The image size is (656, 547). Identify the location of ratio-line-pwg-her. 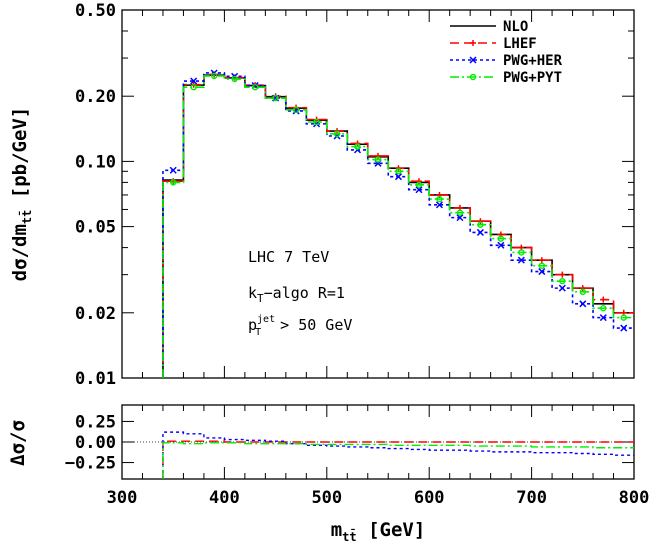
(398, 455).